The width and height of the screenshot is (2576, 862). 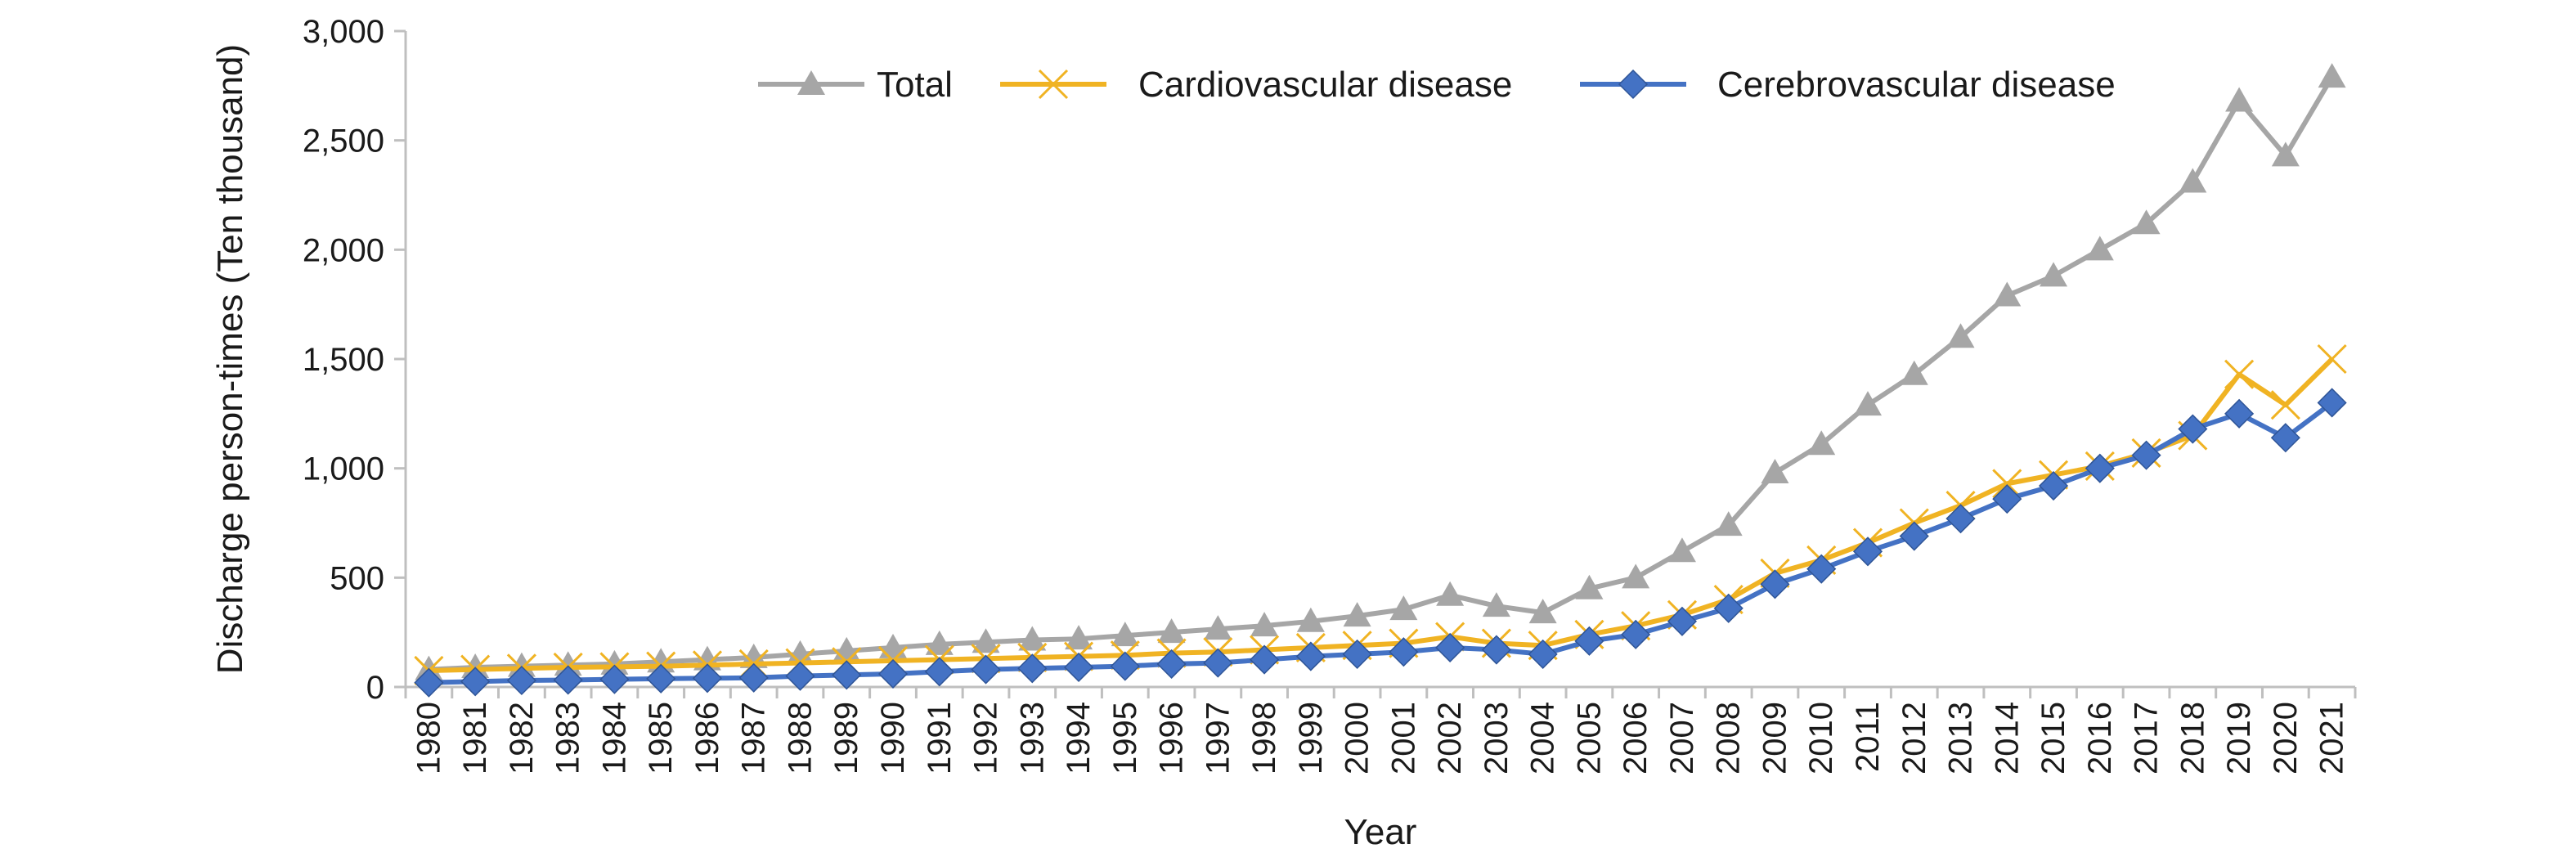 I want to click on x-tick-label: 2011, so click(x=1868, y=737).